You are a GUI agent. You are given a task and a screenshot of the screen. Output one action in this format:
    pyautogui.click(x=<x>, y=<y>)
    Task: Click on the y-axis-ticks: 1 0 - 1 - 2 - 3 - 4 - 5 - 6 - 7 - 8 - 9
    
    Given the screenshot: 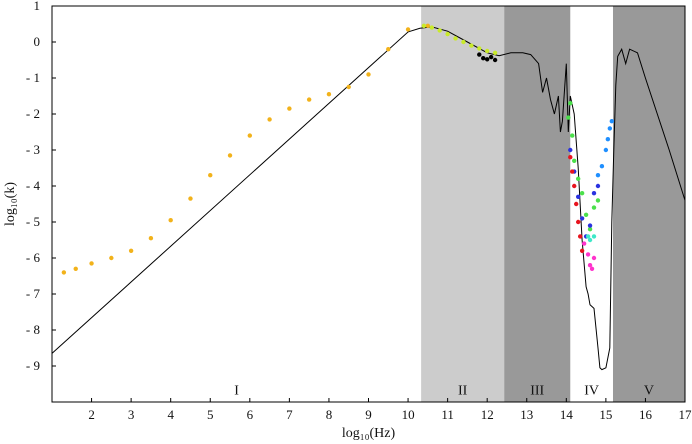 What is the action you would take?
    pyautogui.click(x=41, y=186)
    